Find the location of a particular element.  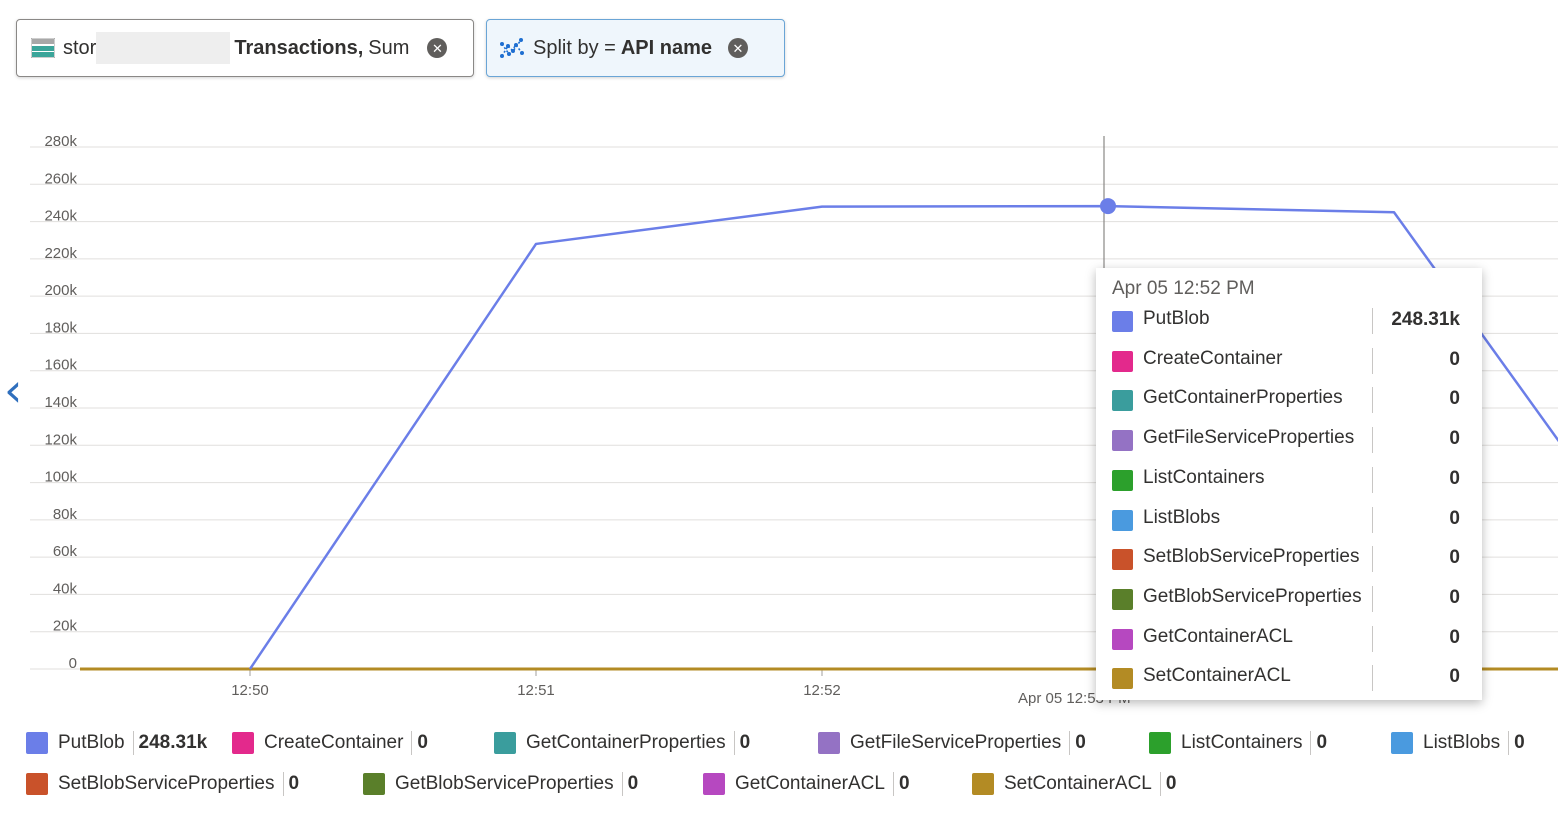

remove-metric-icon: ✕ is located at coordinates (437, 48).